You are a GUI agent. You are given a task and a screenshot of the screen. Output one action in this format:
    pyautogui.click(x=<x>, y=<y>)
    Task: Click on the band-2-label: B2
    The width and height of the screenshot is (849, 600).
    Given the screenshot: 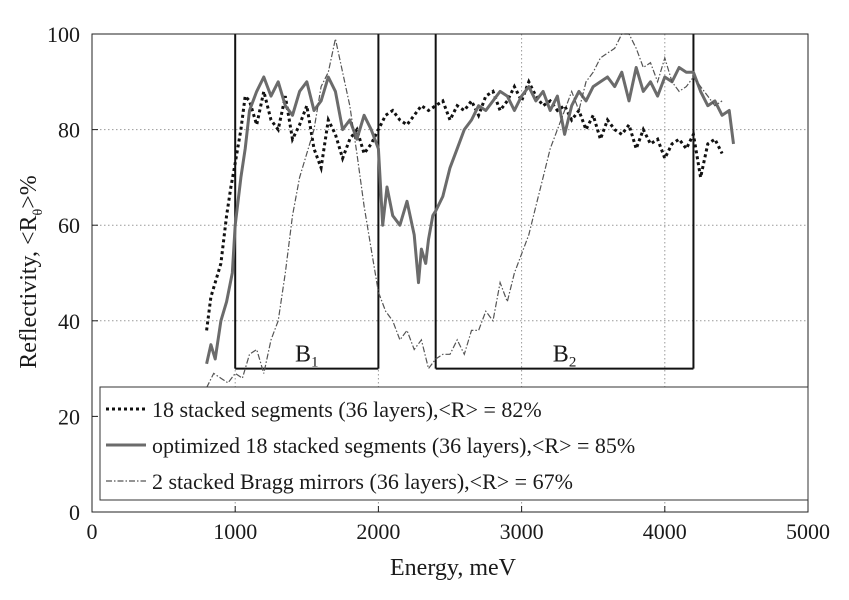 What is the action you would take?
    pyautogui.click(x=565, y=356)
    